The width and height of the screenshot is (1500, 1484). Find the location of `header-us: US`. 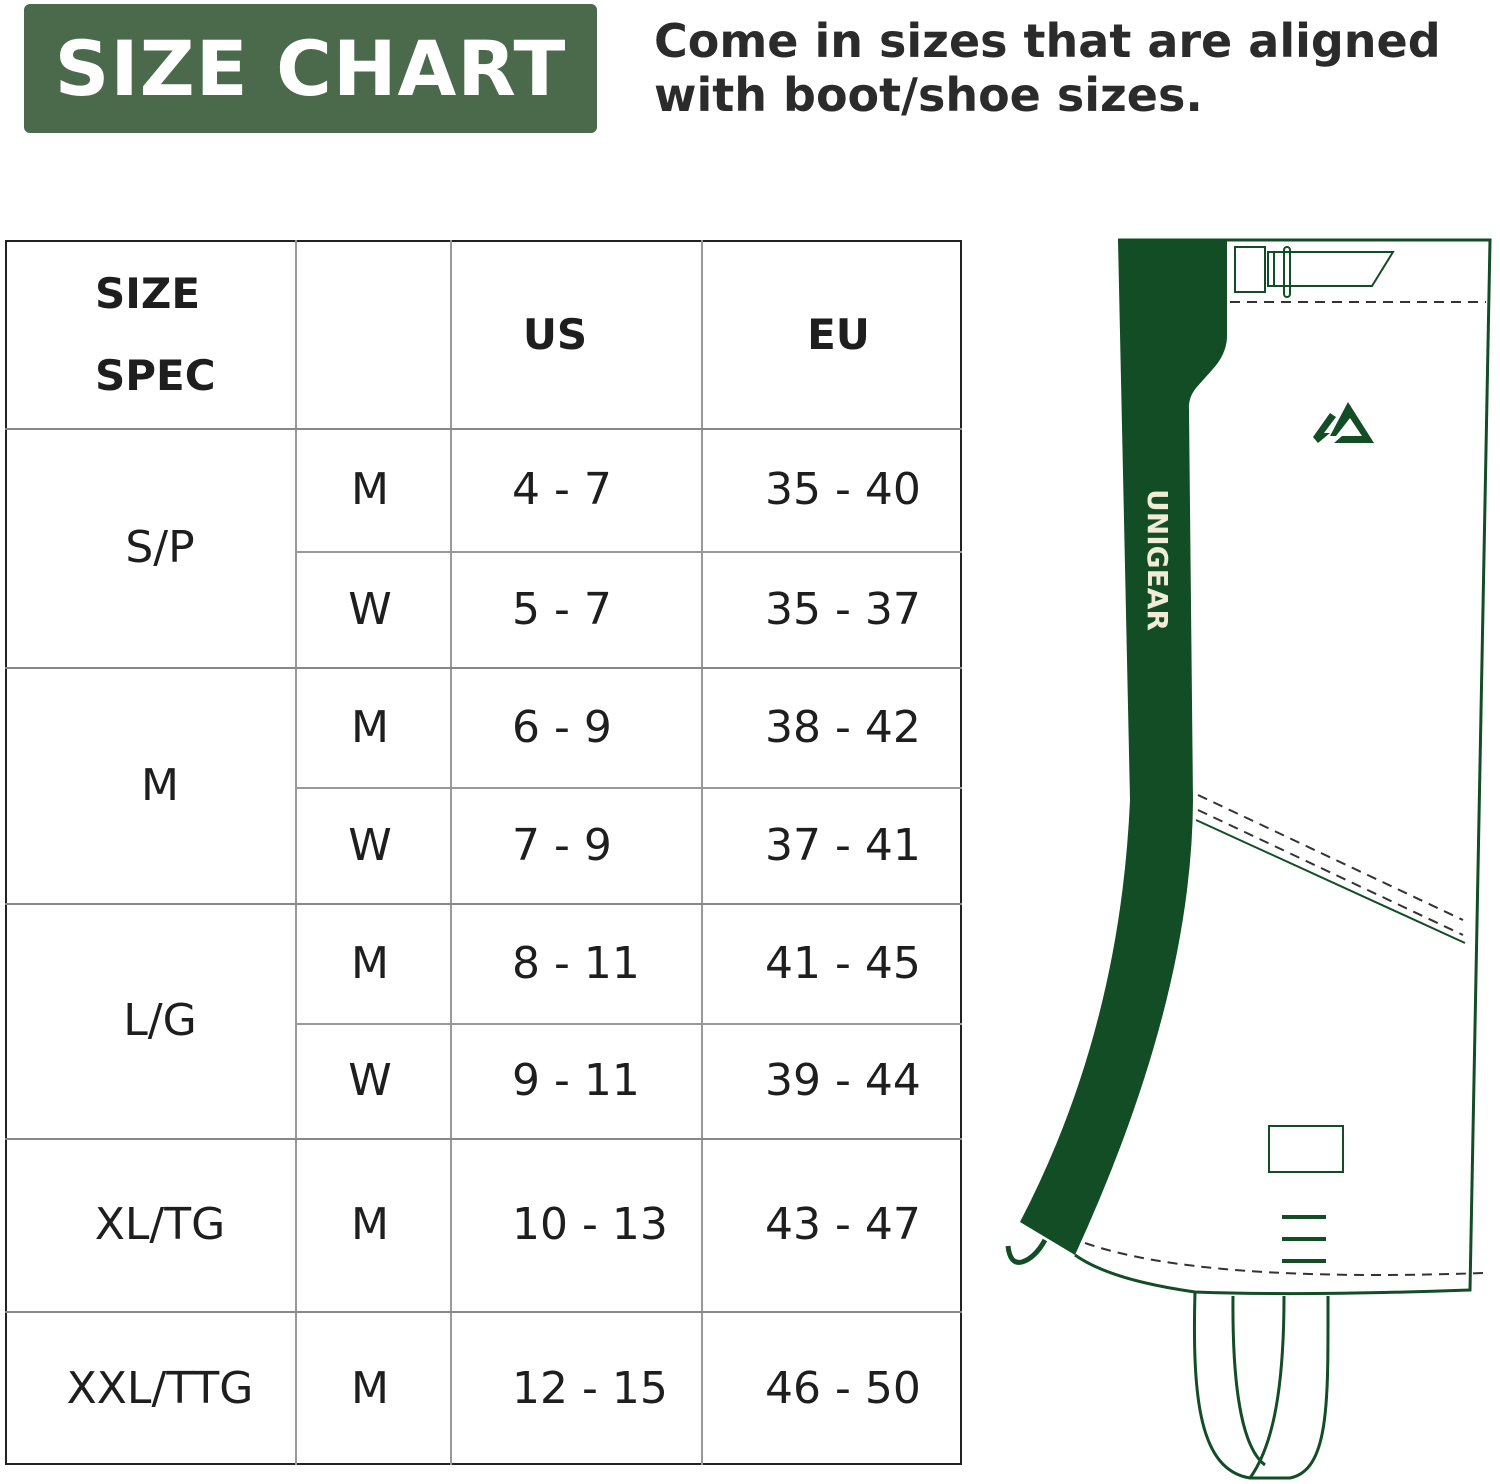

header-us: US is located at coordinates (555, 334).